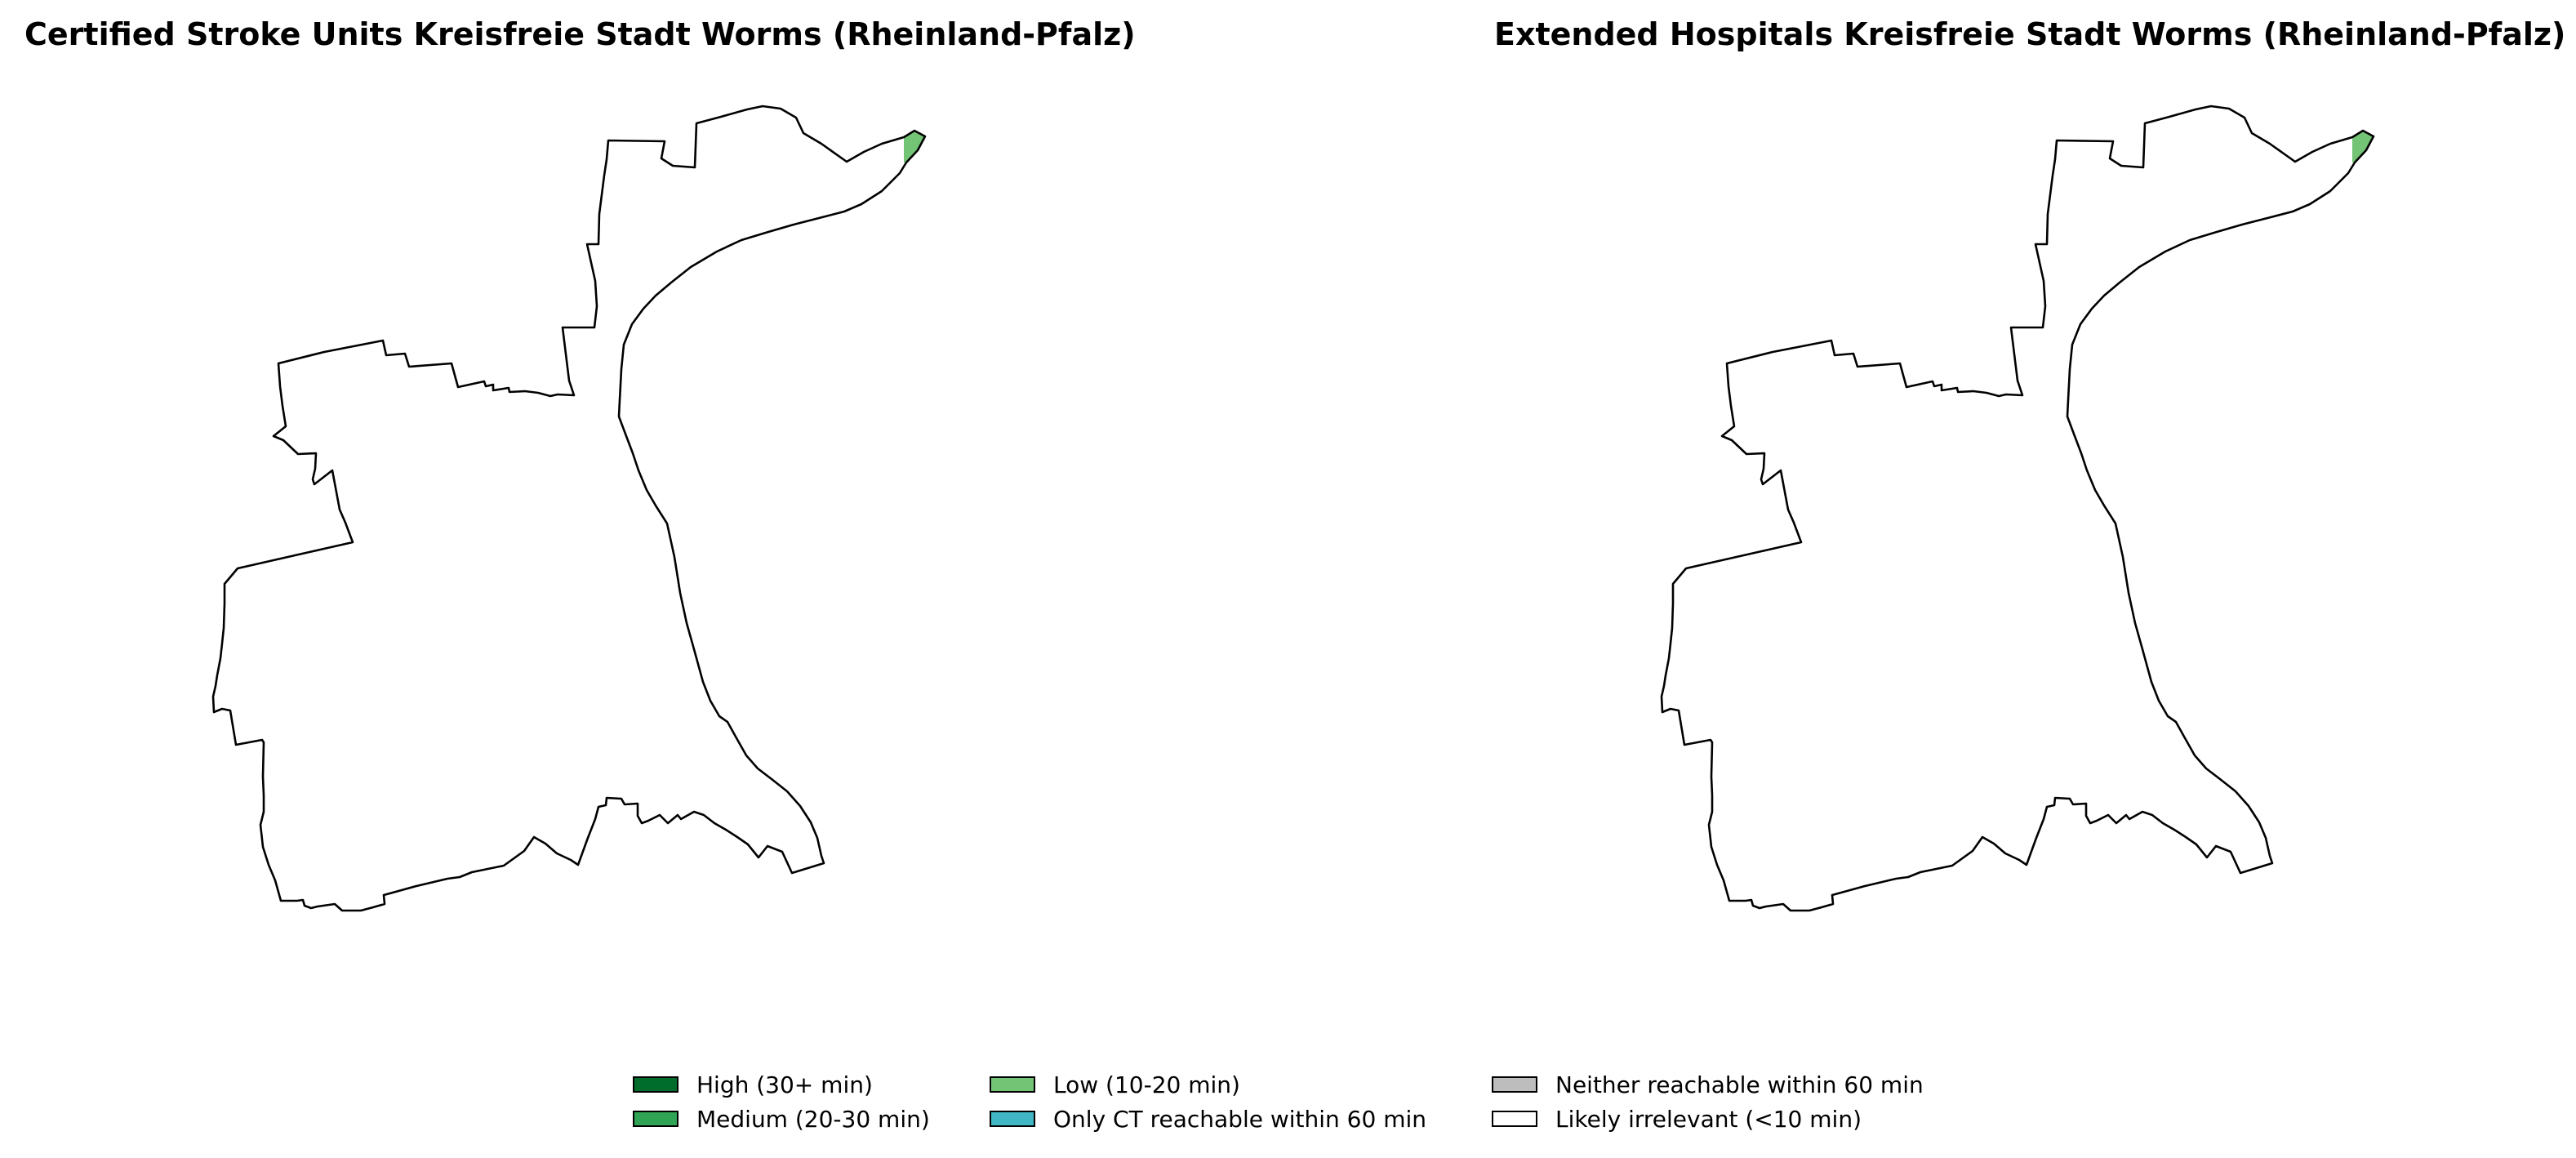  What do you see at coordinates (1708, 1119) in the screenshot?
I see `legend-label-irrelevant: Likely irrelevant (<10 min)` at bounding box center [1708, 1119].